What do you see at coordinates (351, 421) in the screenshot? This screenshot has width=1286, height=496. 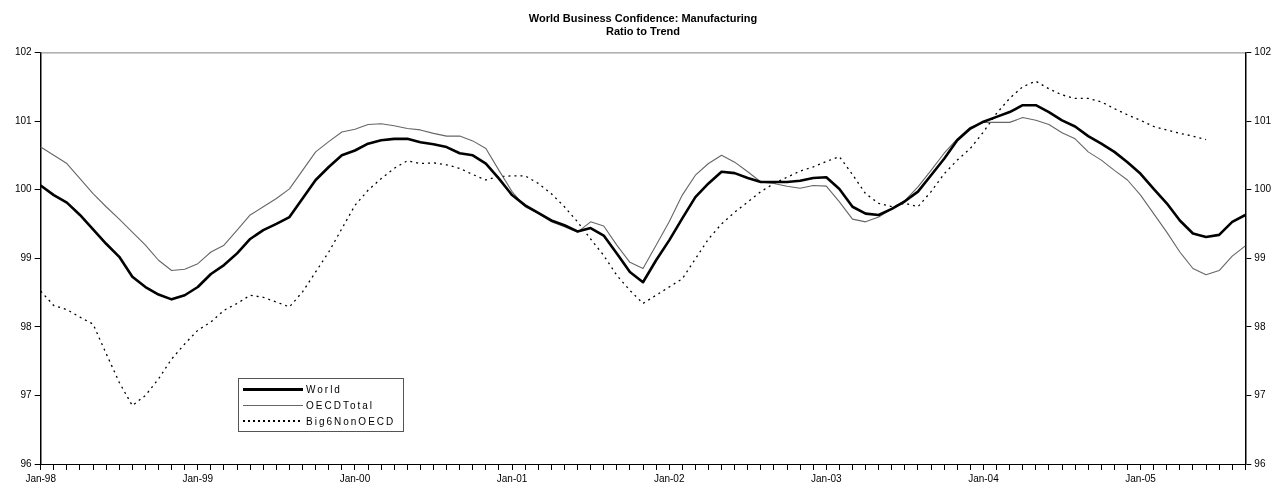 I see `legend-label: Big6NonOECD` at bounding box center [351, 421].